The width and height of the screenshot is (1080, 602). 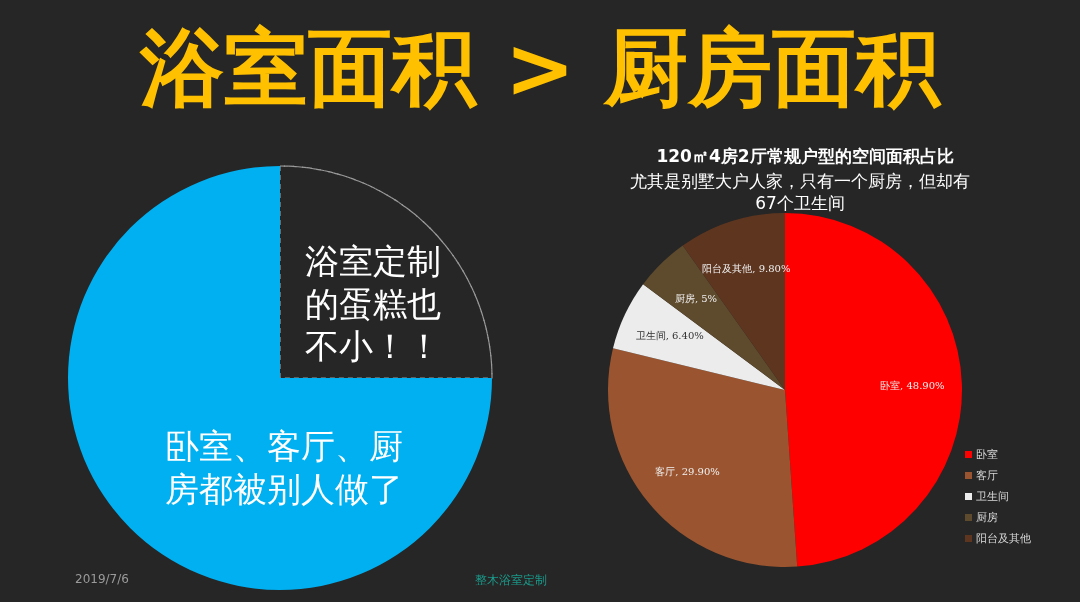 What do you see at coordinates (912, 385) in the screenshot?
I see `data-label: 卧室, 48.90%` at bounding box center [912, 385].